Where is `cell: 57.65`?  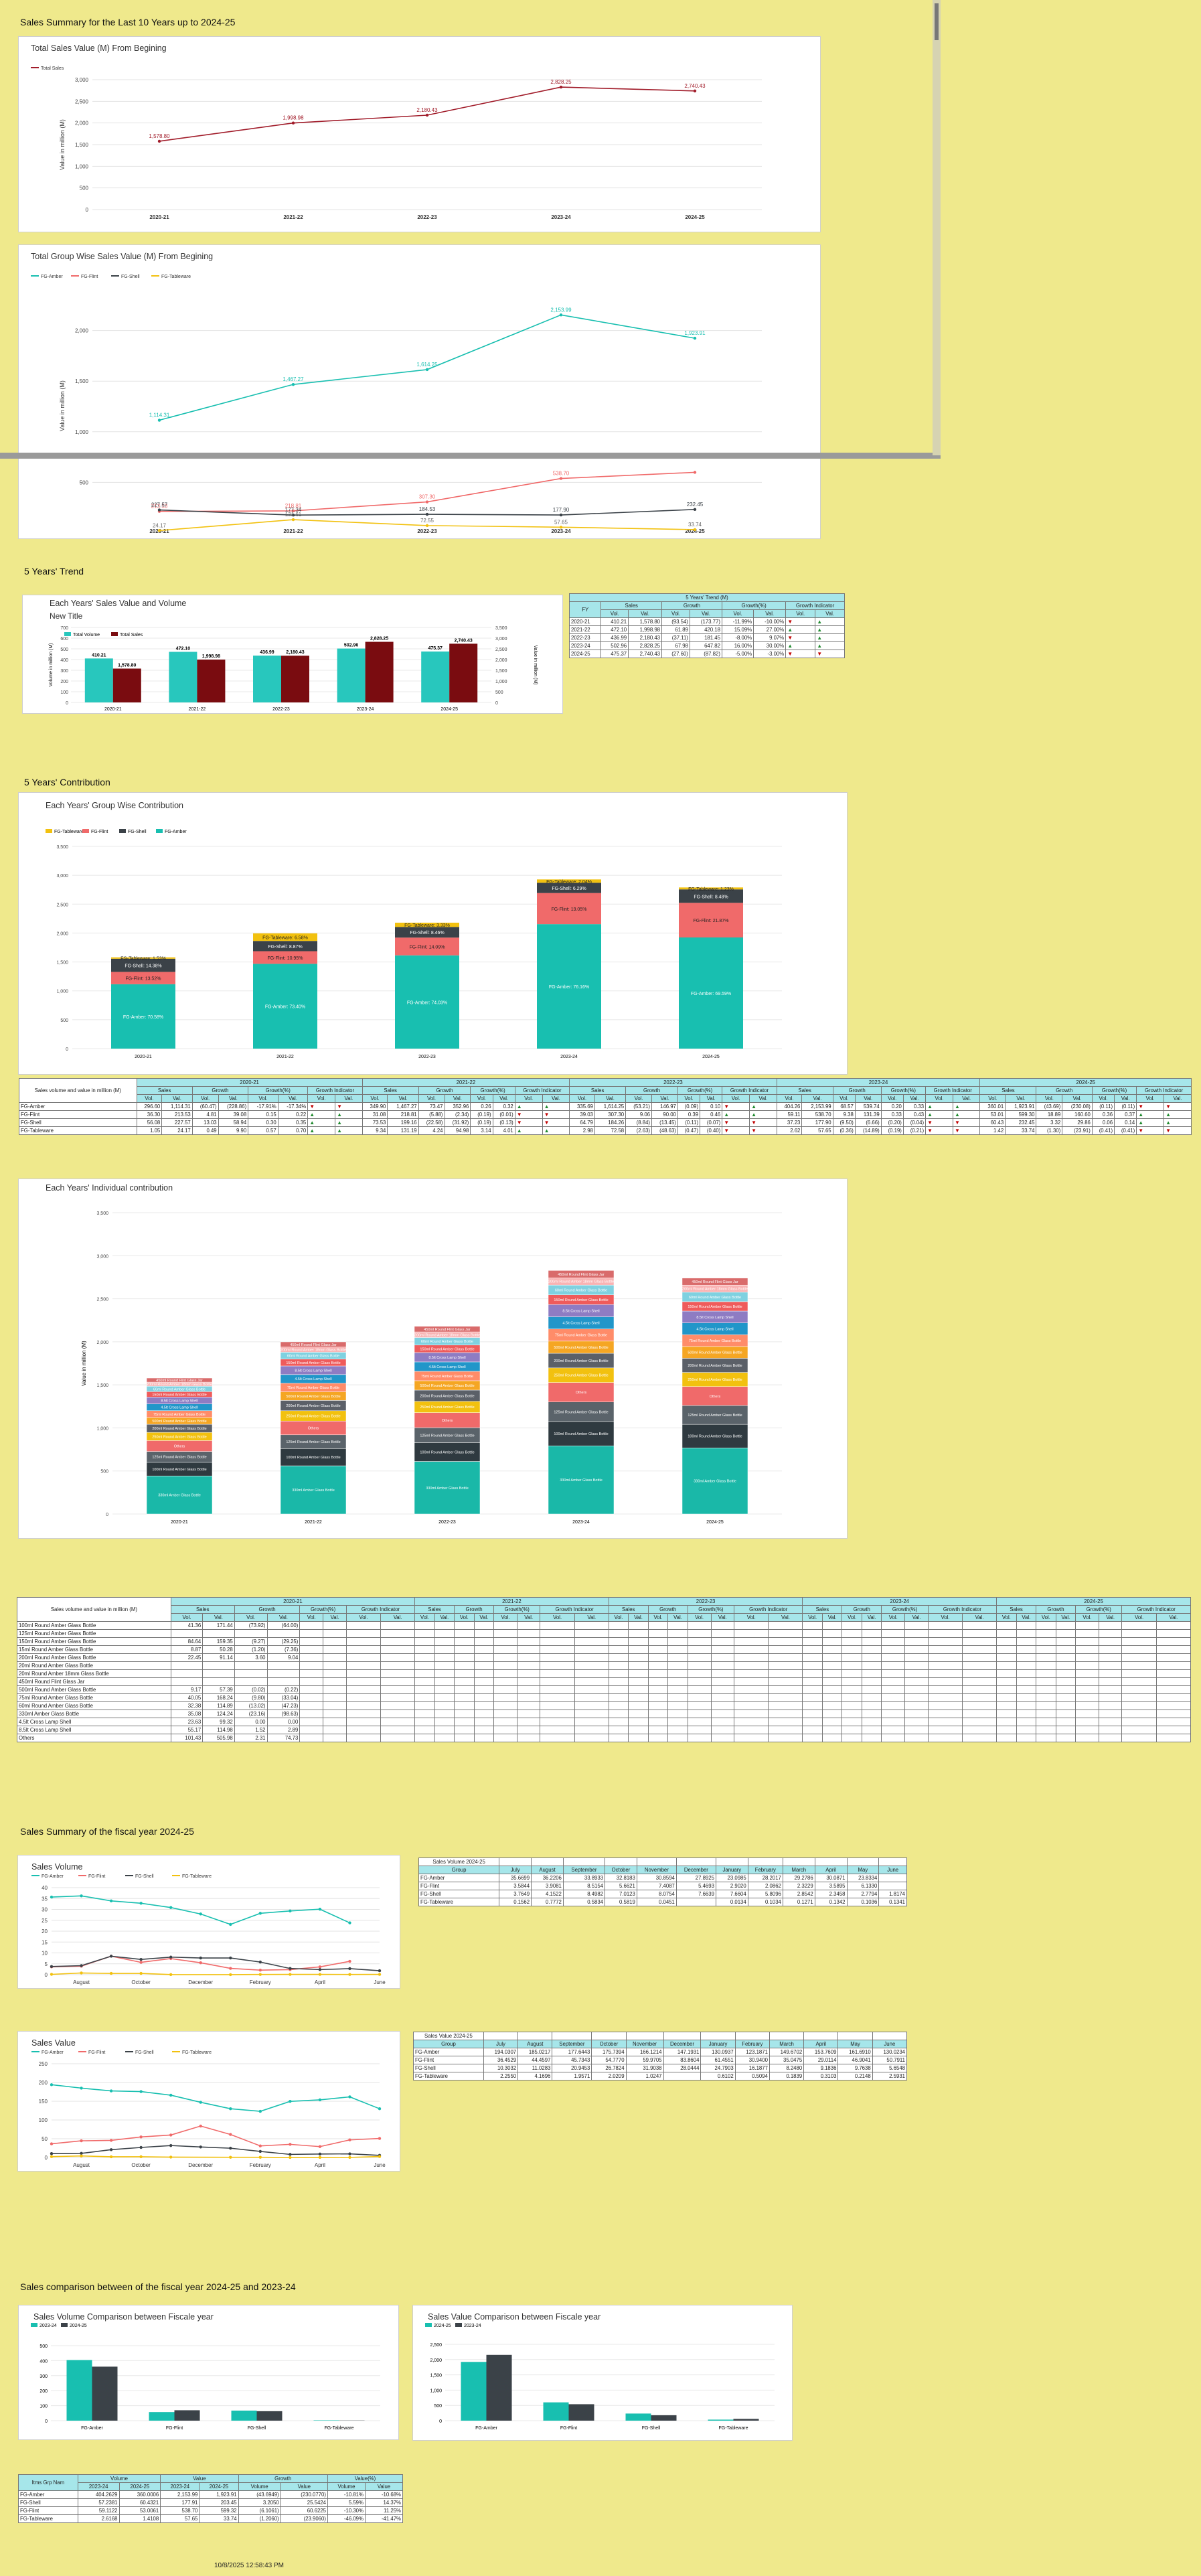 cell: 57.65 is located at coordinates (180, 2518).